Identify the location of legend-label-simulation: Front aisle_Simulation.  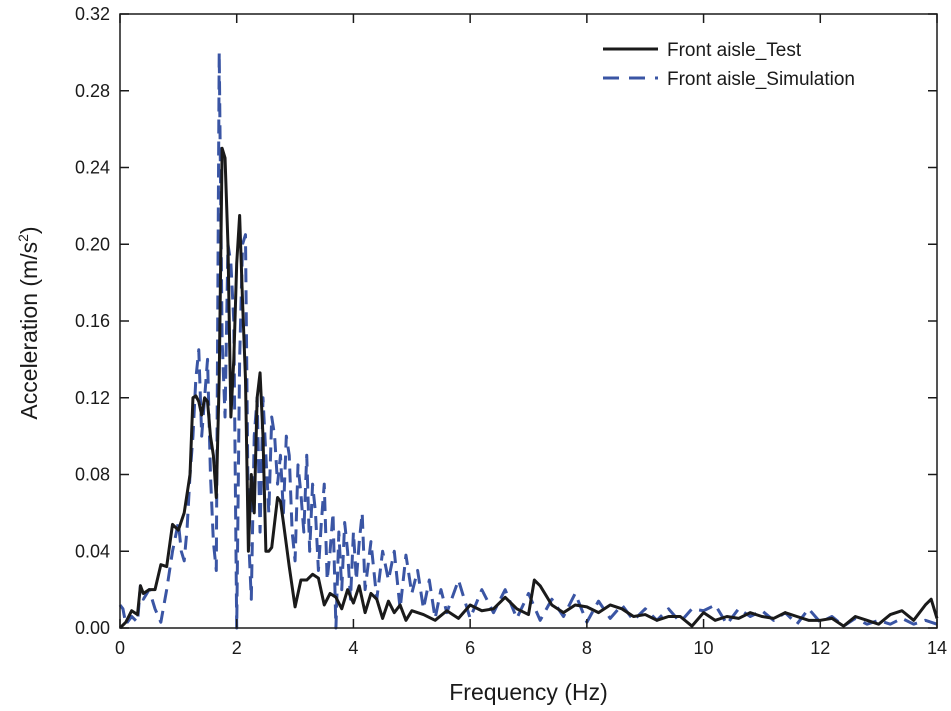
(761, 79).